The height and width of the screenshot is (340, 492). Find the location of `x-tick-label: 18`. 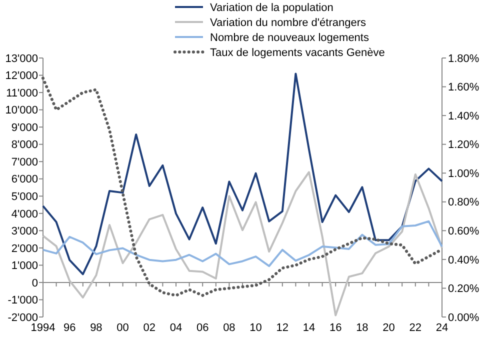

x-tick-label: 18 is located at coordinates (362, 328).